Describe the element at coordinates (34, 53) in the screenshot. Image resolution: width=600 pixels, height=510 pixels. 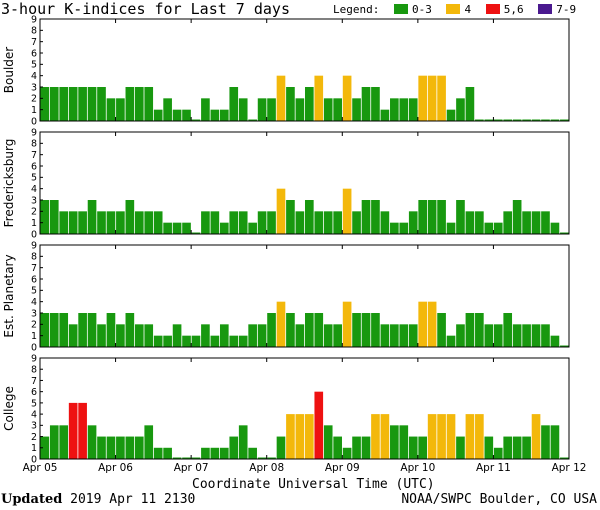
I see `y-tick-label: 6` at that location.